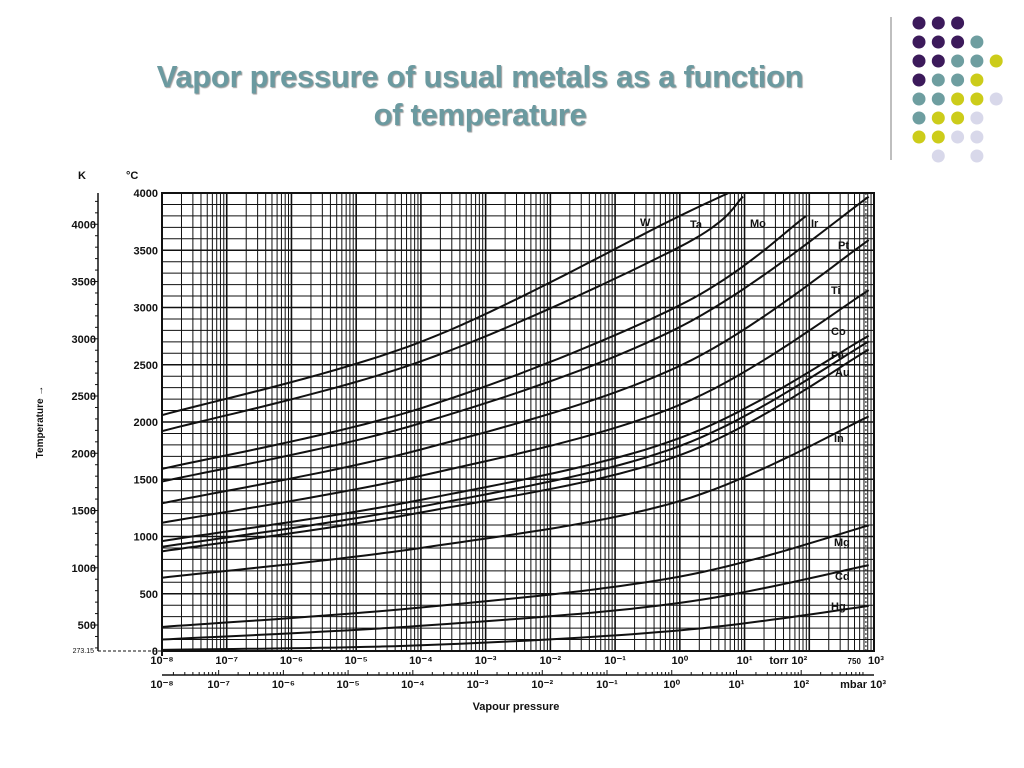  I want to click on y-axis-label: Temperature →, so click(40, 422).